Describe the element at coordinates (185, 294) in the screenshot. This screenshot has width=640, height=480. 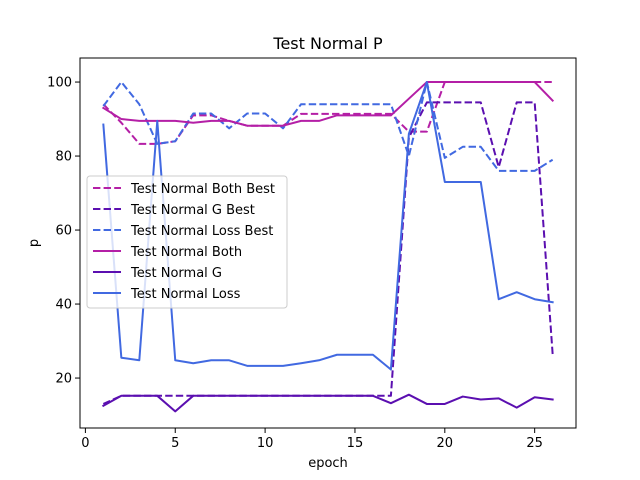
I see `legend-label: Test Normal Loss` at that location.